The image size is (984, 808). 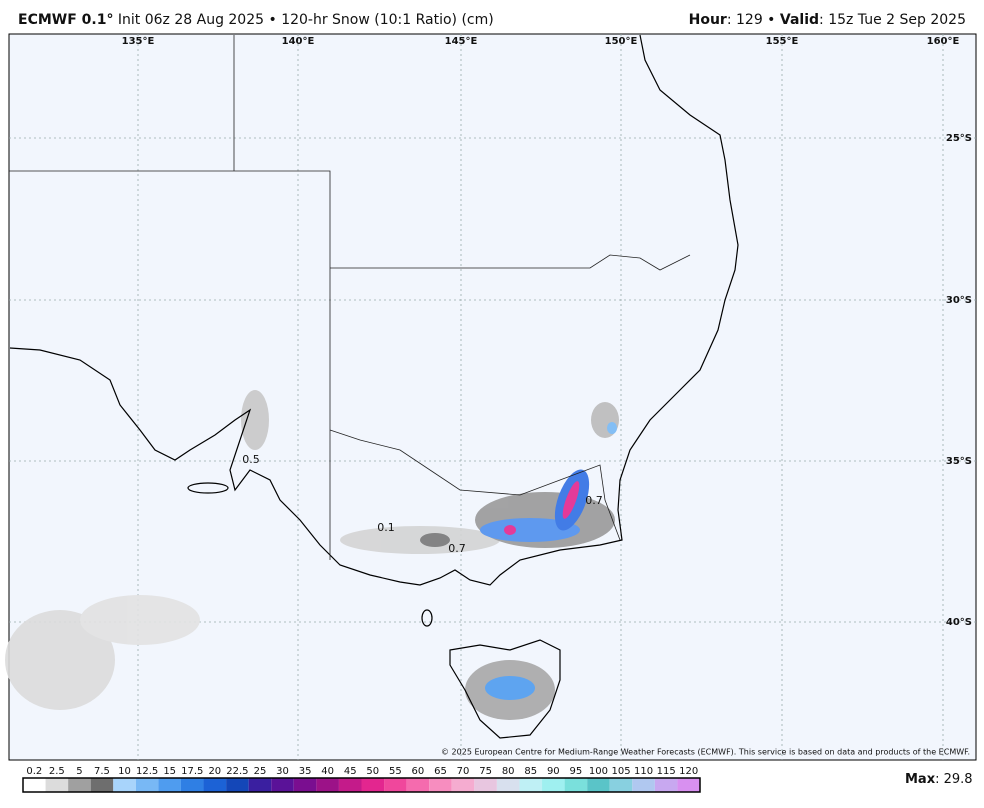 I want to click on model: ECMWF 0.1°, so click(x=65, y=20).